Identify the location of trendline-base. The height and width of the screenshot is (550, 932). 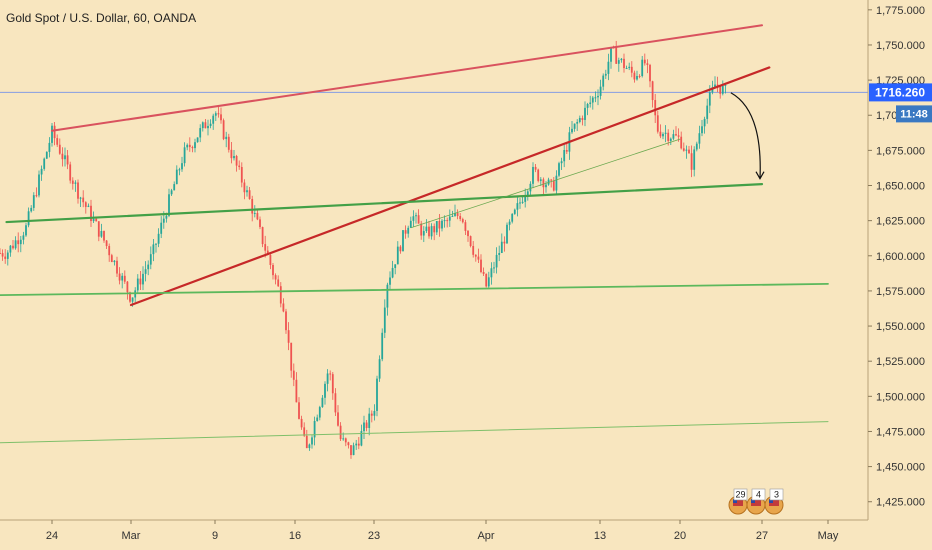
(414, 432).